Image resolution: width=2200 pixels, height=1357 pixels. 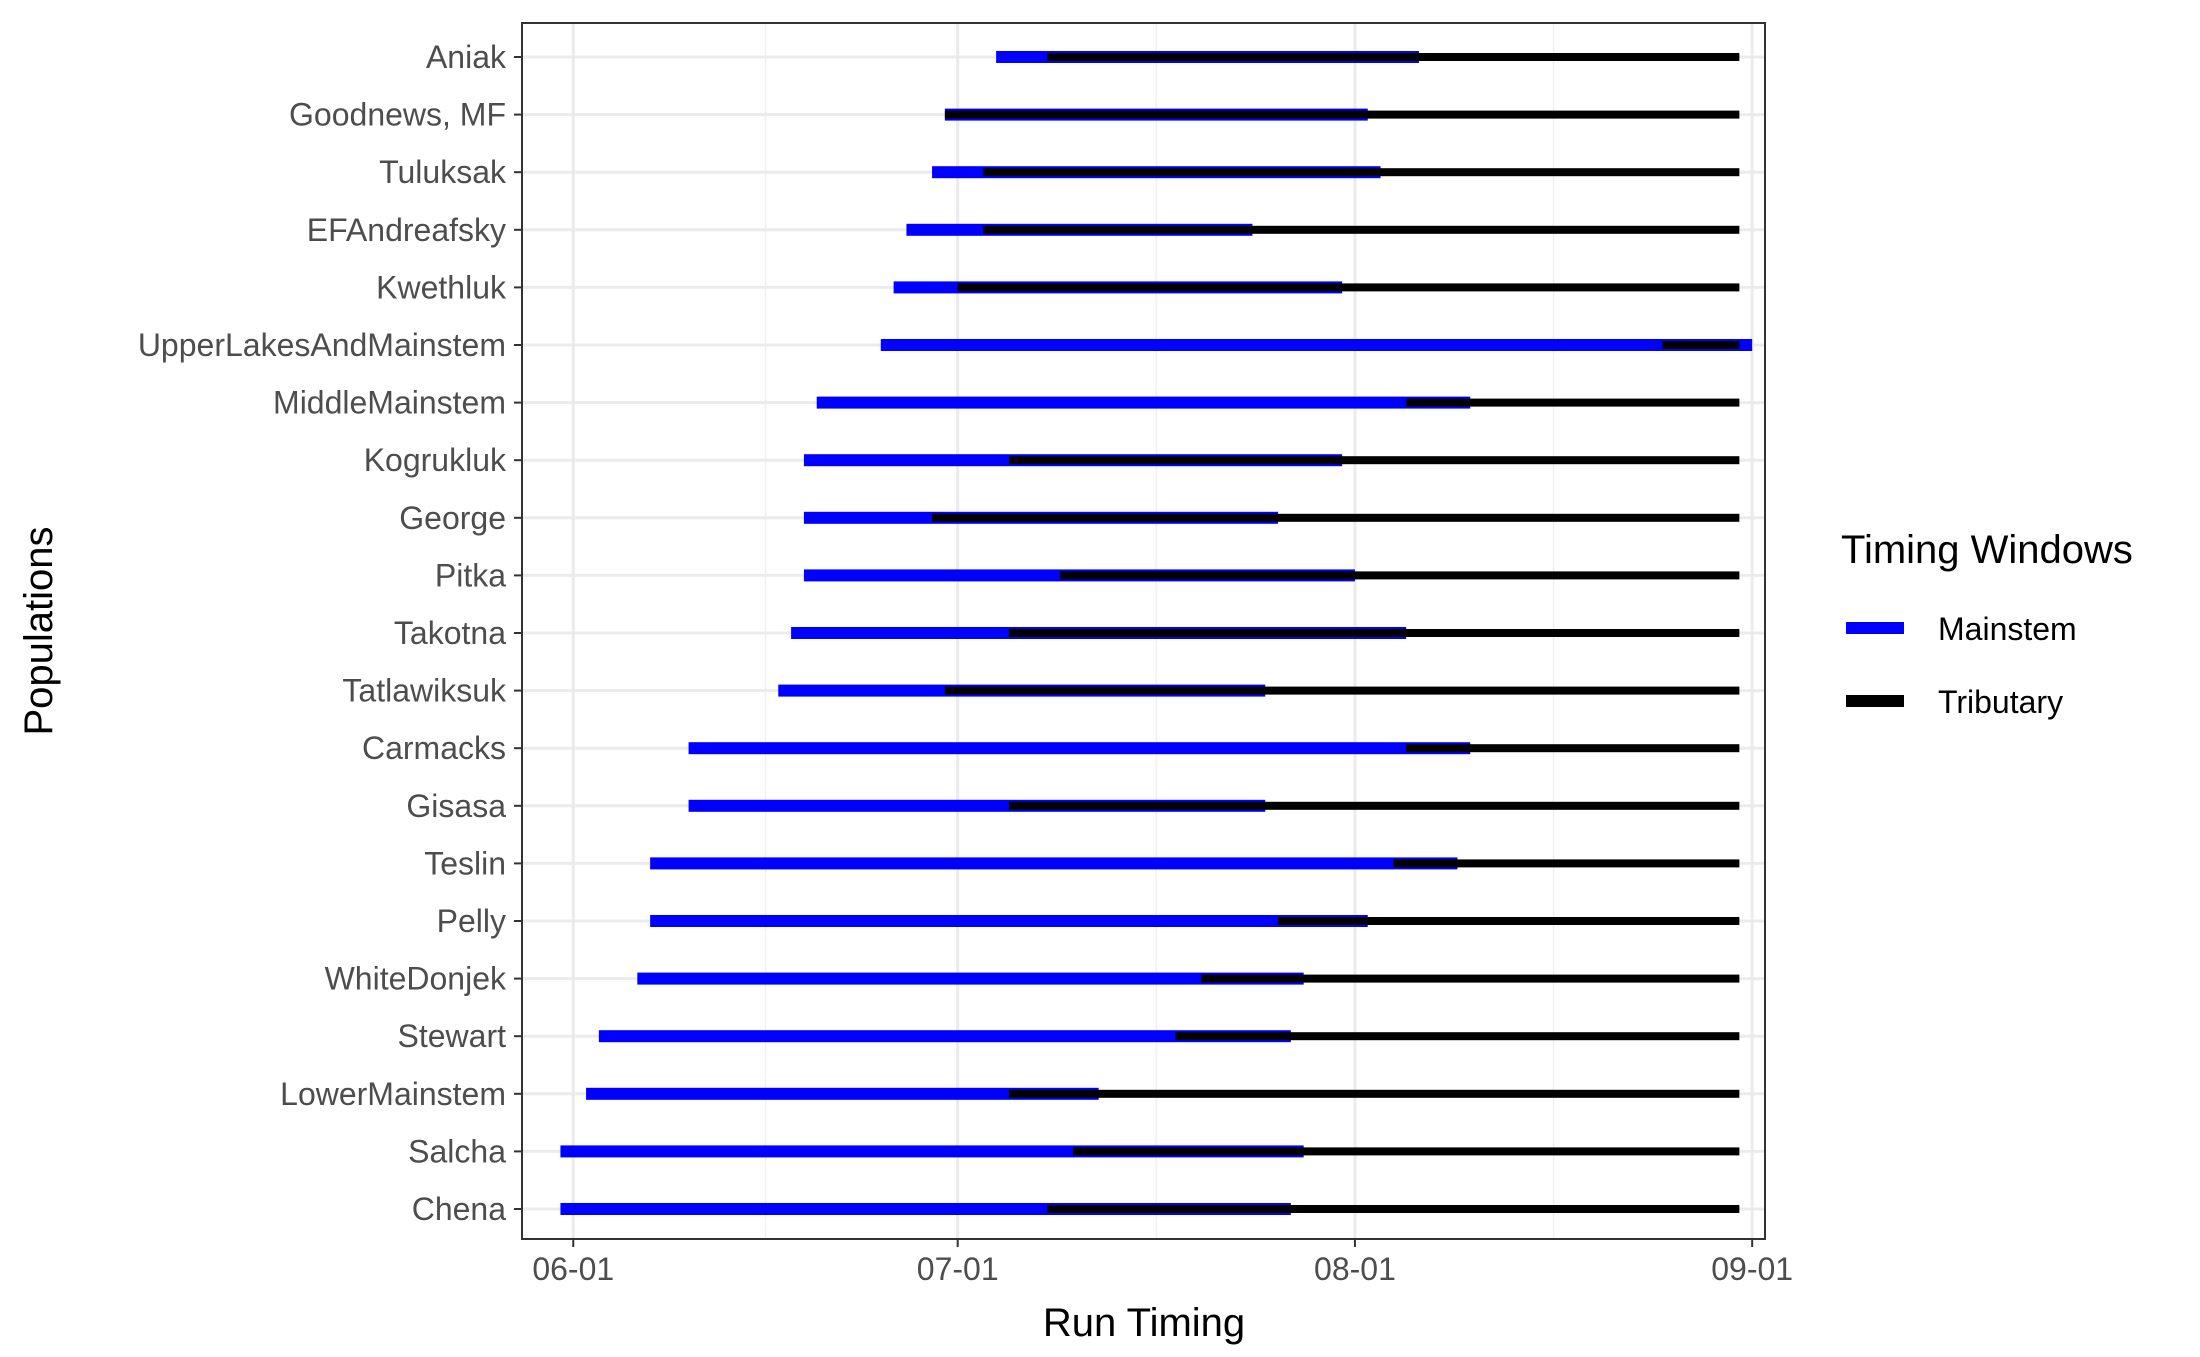 What do you see at coordinates (2000, 702) in the screenshot?
I see `legend-label-tributary: Tributary` at bounding box center [2000, 702].